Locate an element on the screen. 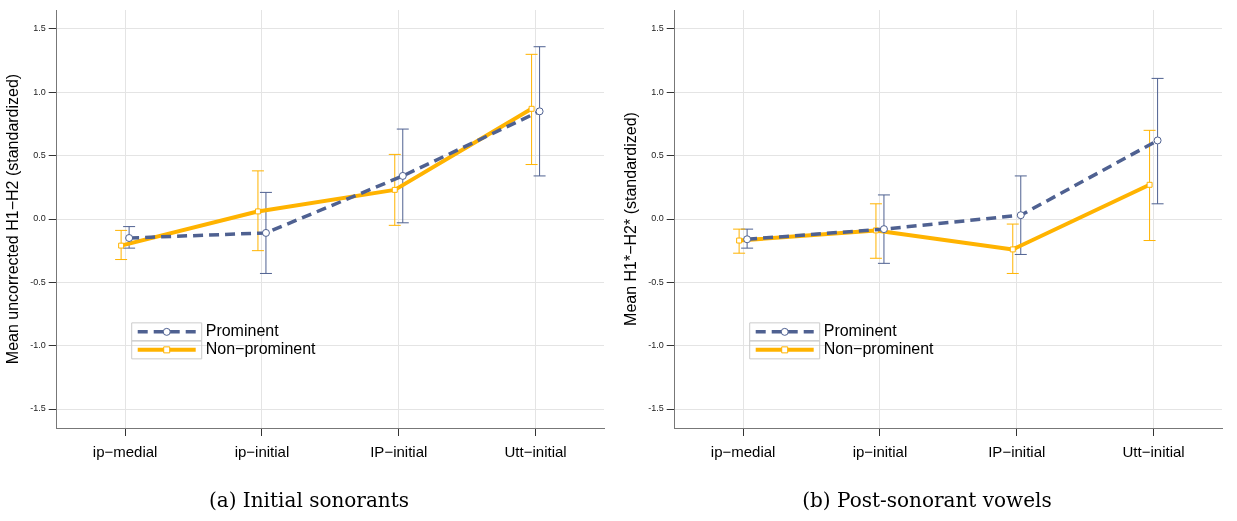 This screenshot has height=521, width=1237. text: (a) Initial sonorants is located at coordinates (309, 500).